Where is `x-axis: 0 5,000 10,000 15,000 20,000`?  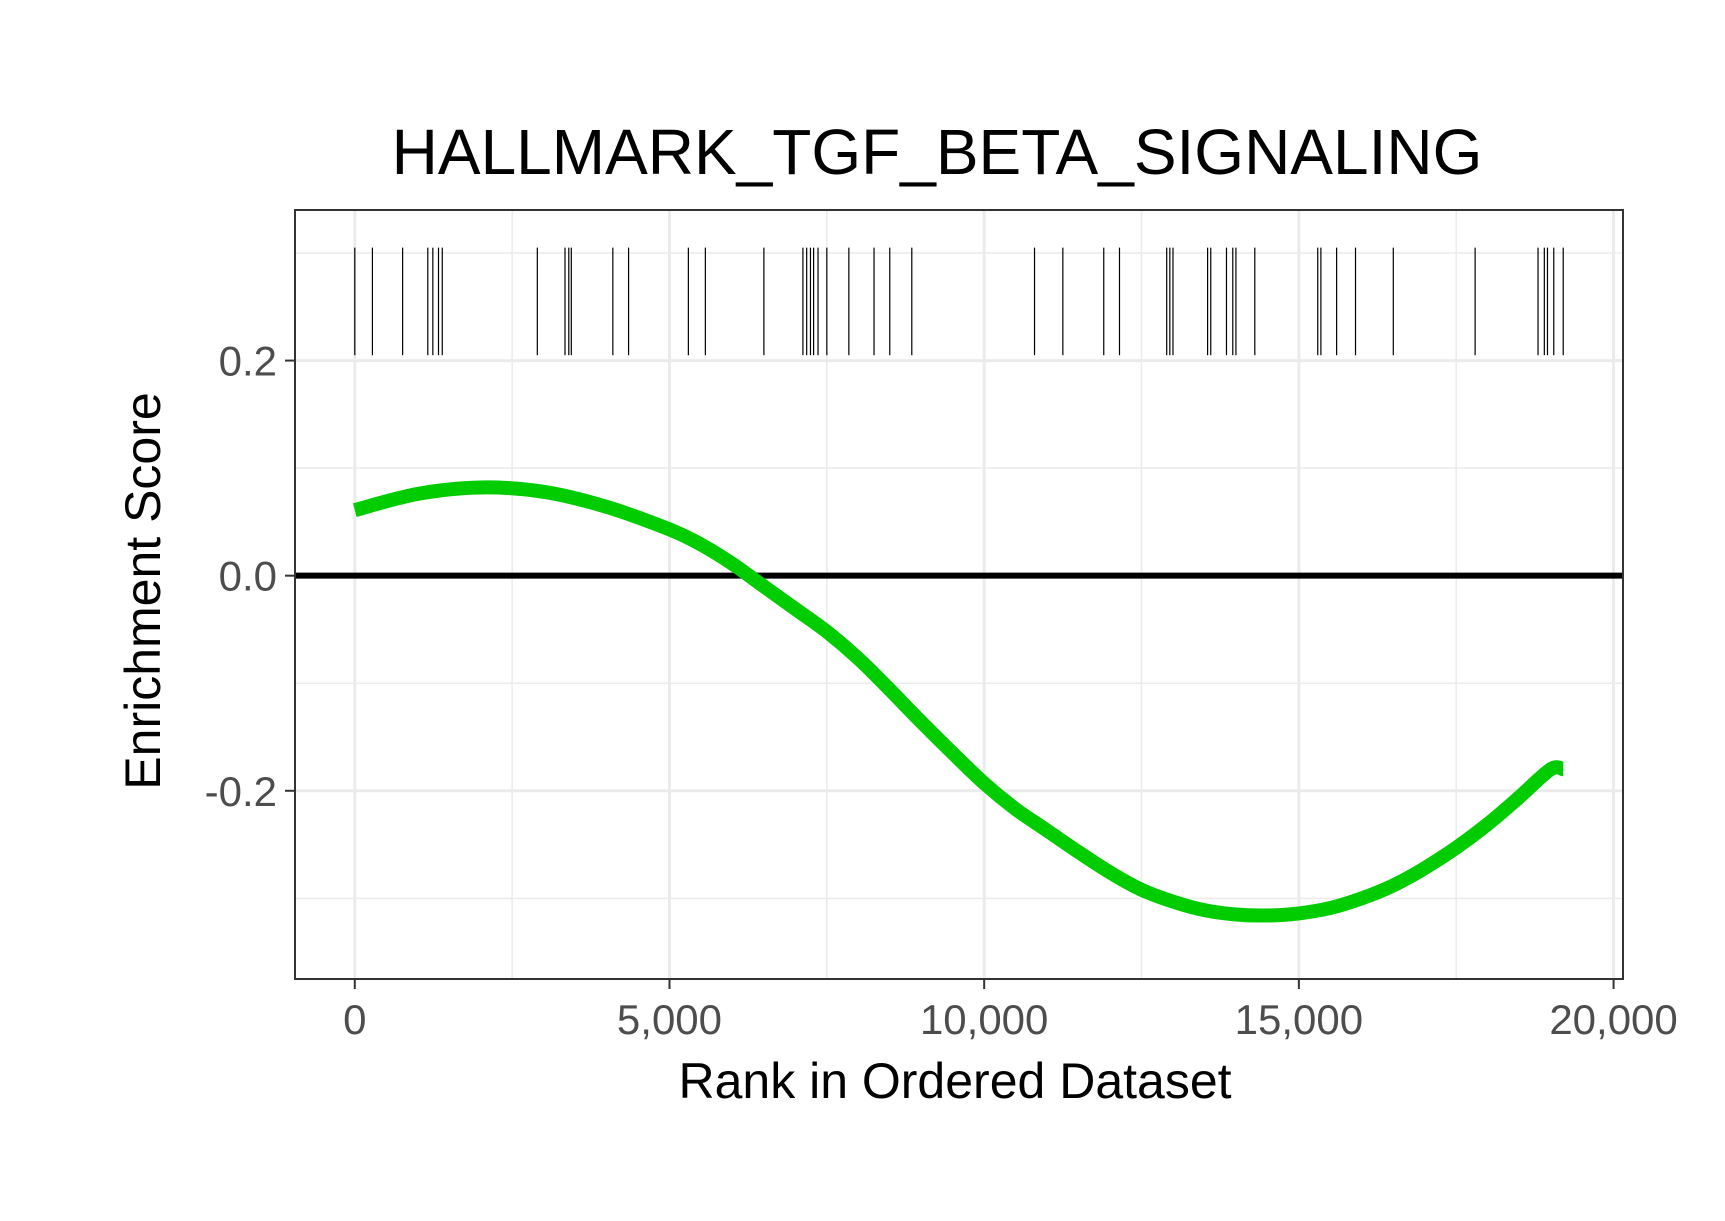 x-axis: 0 5,000 10,000 15,000 20,000 is located at coordinates (1010, 1011).